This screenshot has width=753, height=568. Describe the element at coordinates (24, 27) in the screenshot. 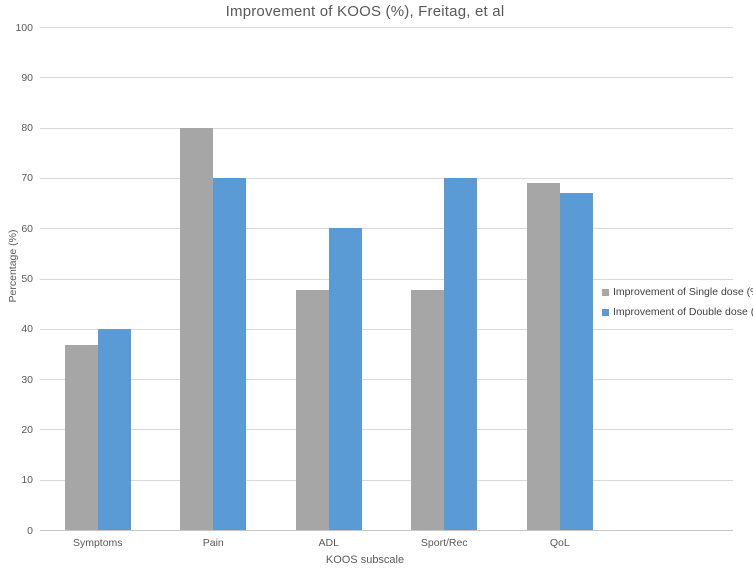

I see `y-tick-label-100: 100` at that location.